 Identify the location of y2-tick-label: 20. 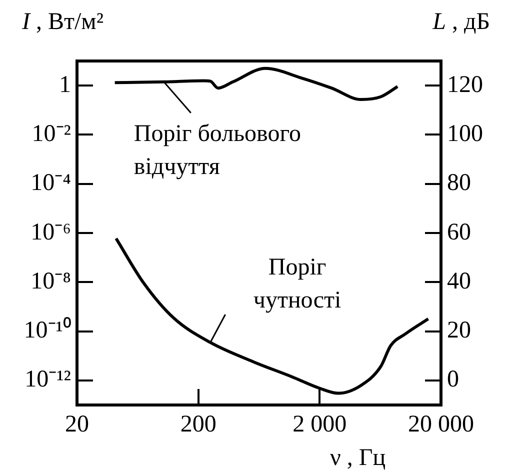
(459, 331).